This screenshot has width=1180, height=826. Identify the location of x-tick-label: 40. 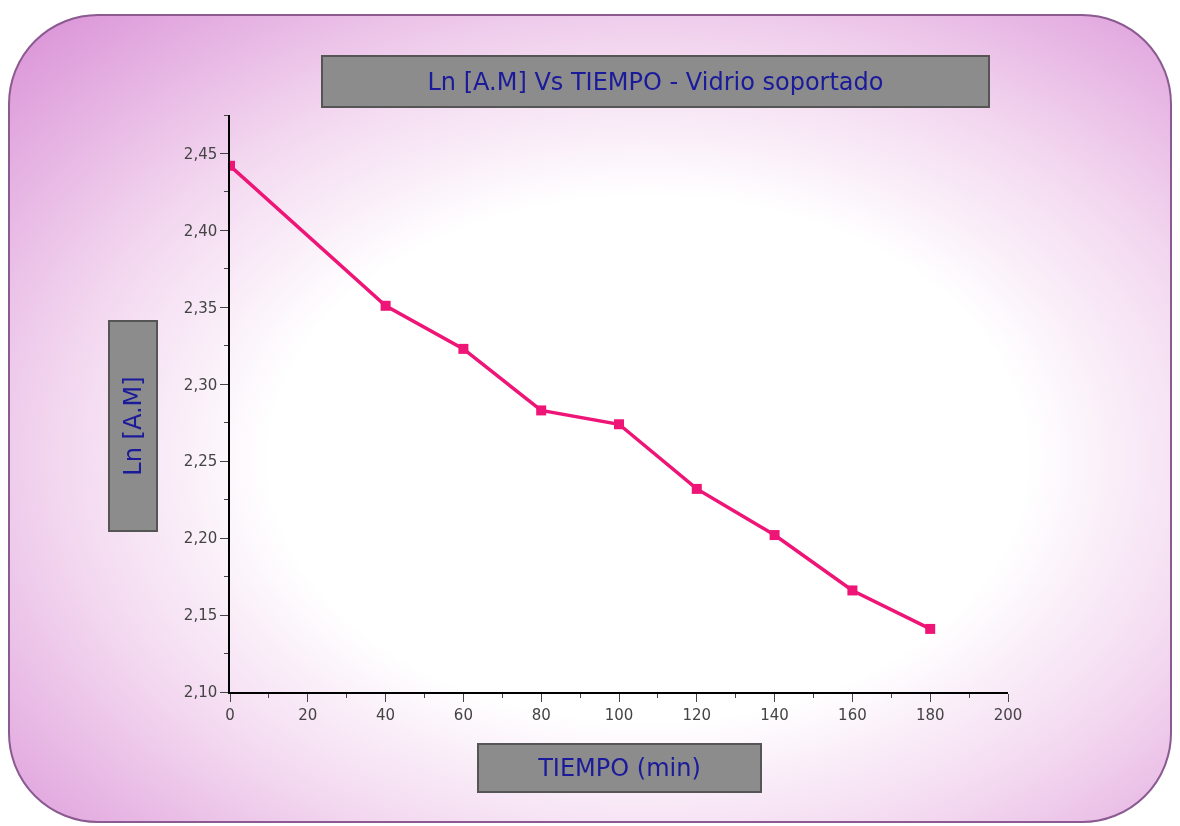
(386, 714).